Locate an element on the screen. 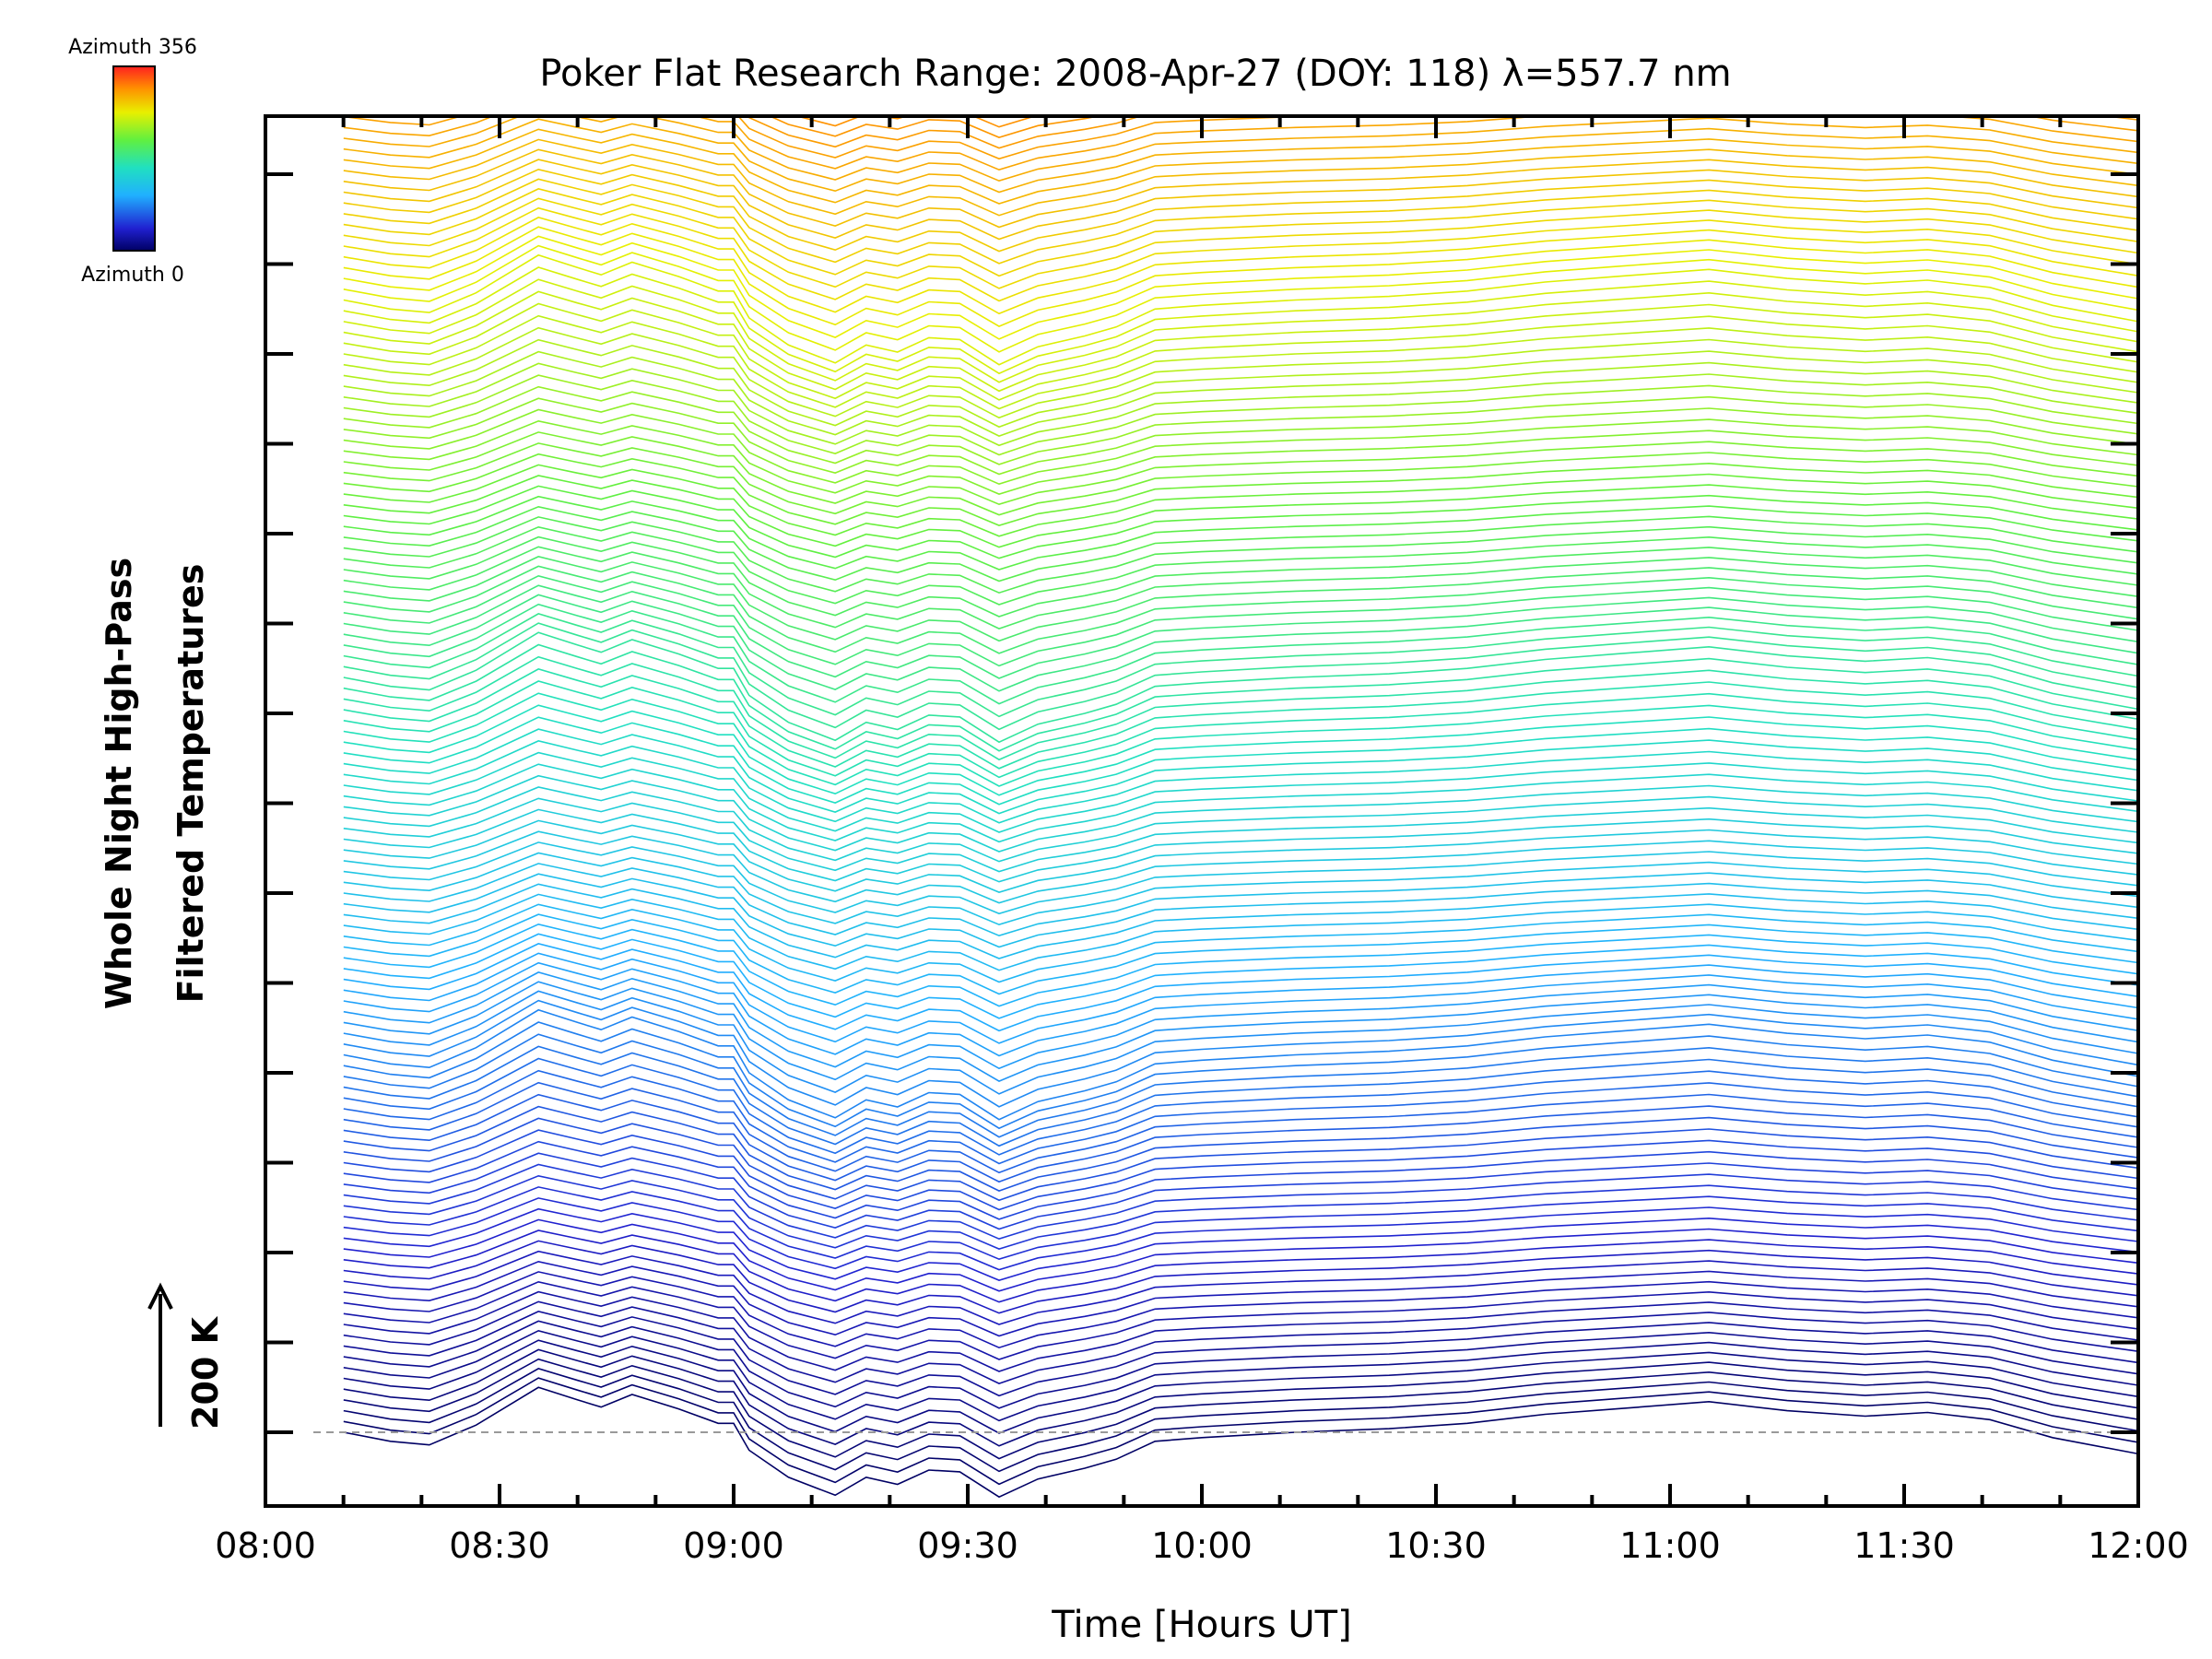 The width and height of the screenshot is (2212, 1659). y-axis-title-line-2: Filtered Temperatures is located at coordinates (191, 784).